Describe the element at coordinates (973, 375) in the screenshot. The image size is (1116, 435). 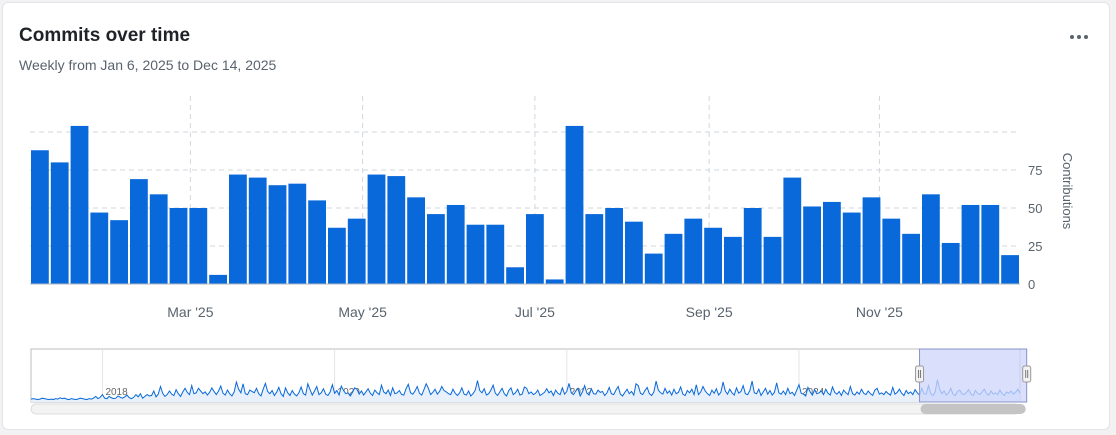
I see `navigator-selected-window` at that location.